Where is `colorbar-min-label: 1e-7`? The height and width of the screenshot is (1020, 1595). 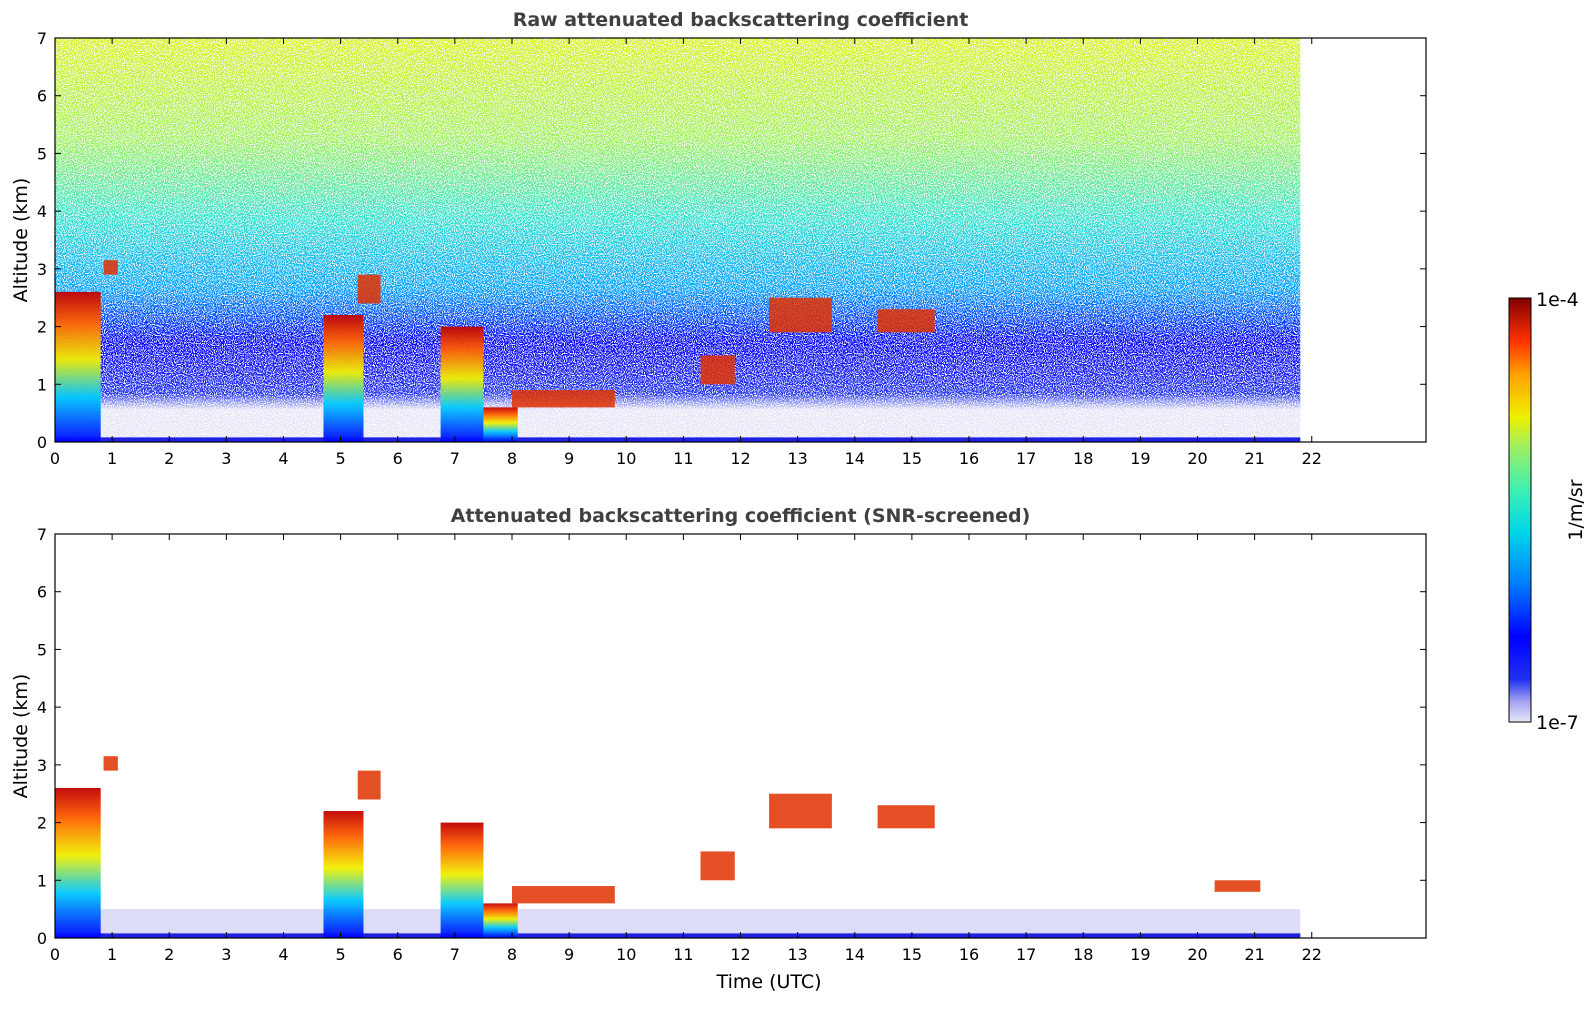 colorbar-min-label: 1e-7 is located at coordinates (1557, 723).